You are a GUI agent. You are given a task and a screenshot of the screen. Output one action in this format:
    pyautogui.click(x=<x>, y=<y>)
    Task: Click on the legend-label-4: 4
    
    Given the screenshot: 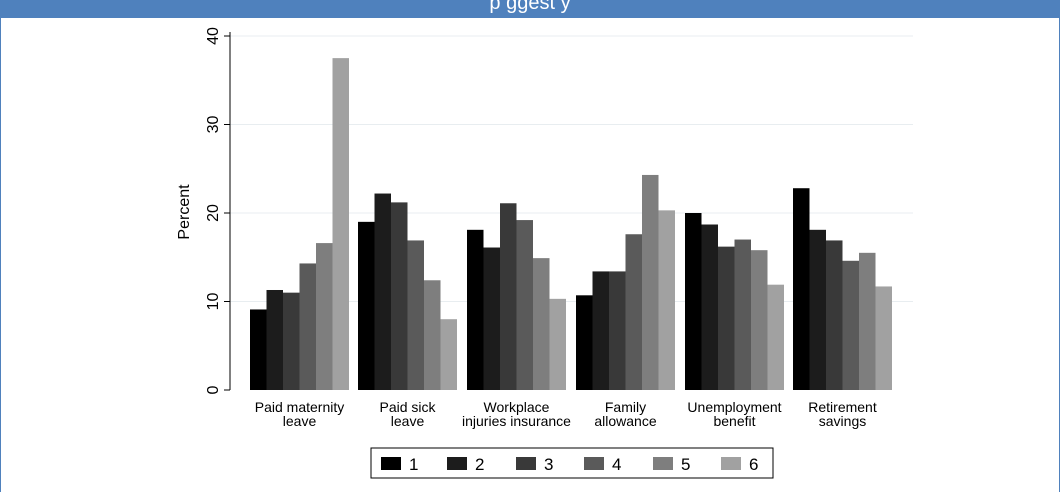 What is the action you would take?
    pyautogui.click(x=616, y=464)
    